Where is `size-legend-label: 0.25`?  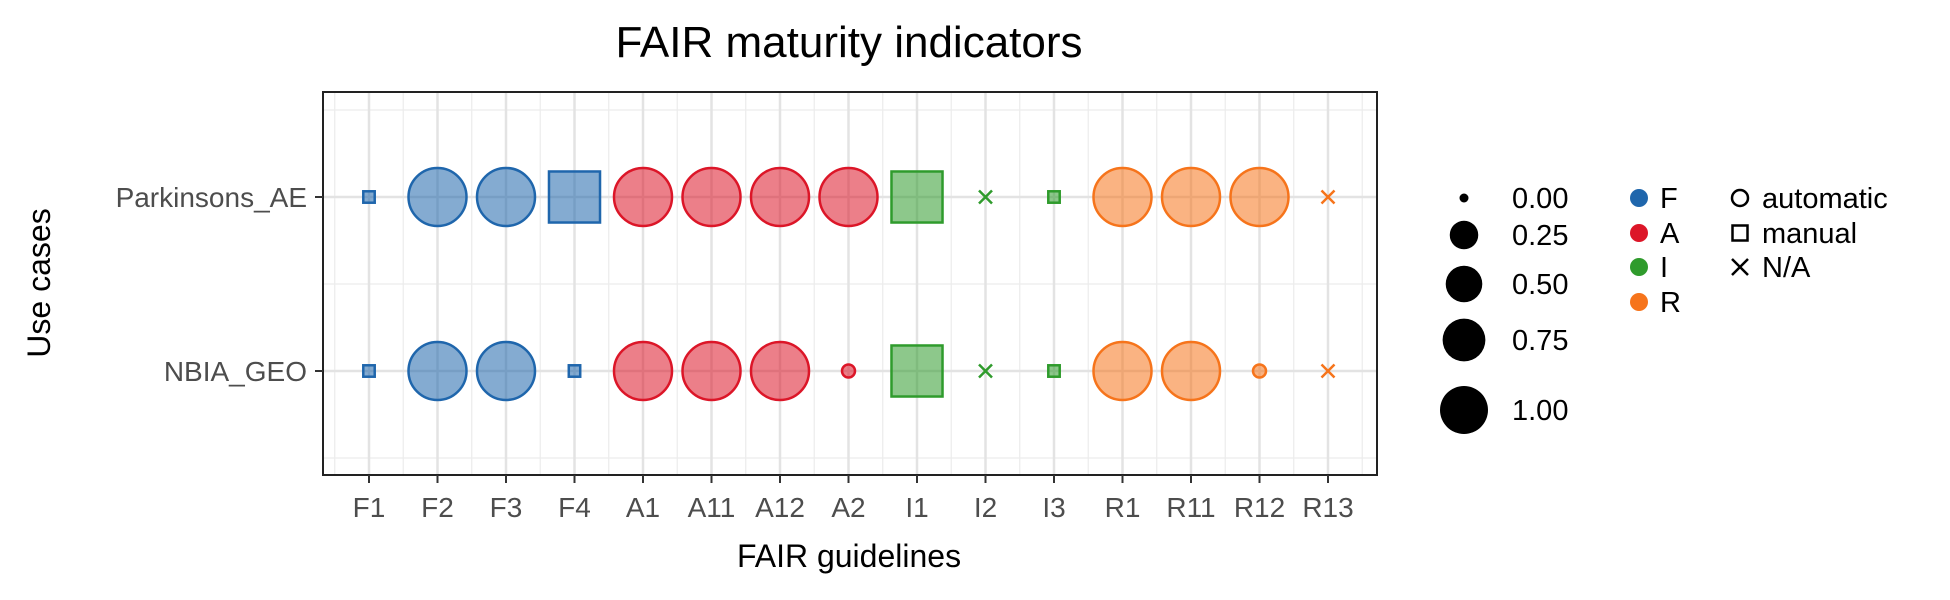 size-legend-label: 0.25 is located at coordinates (1540, 236).